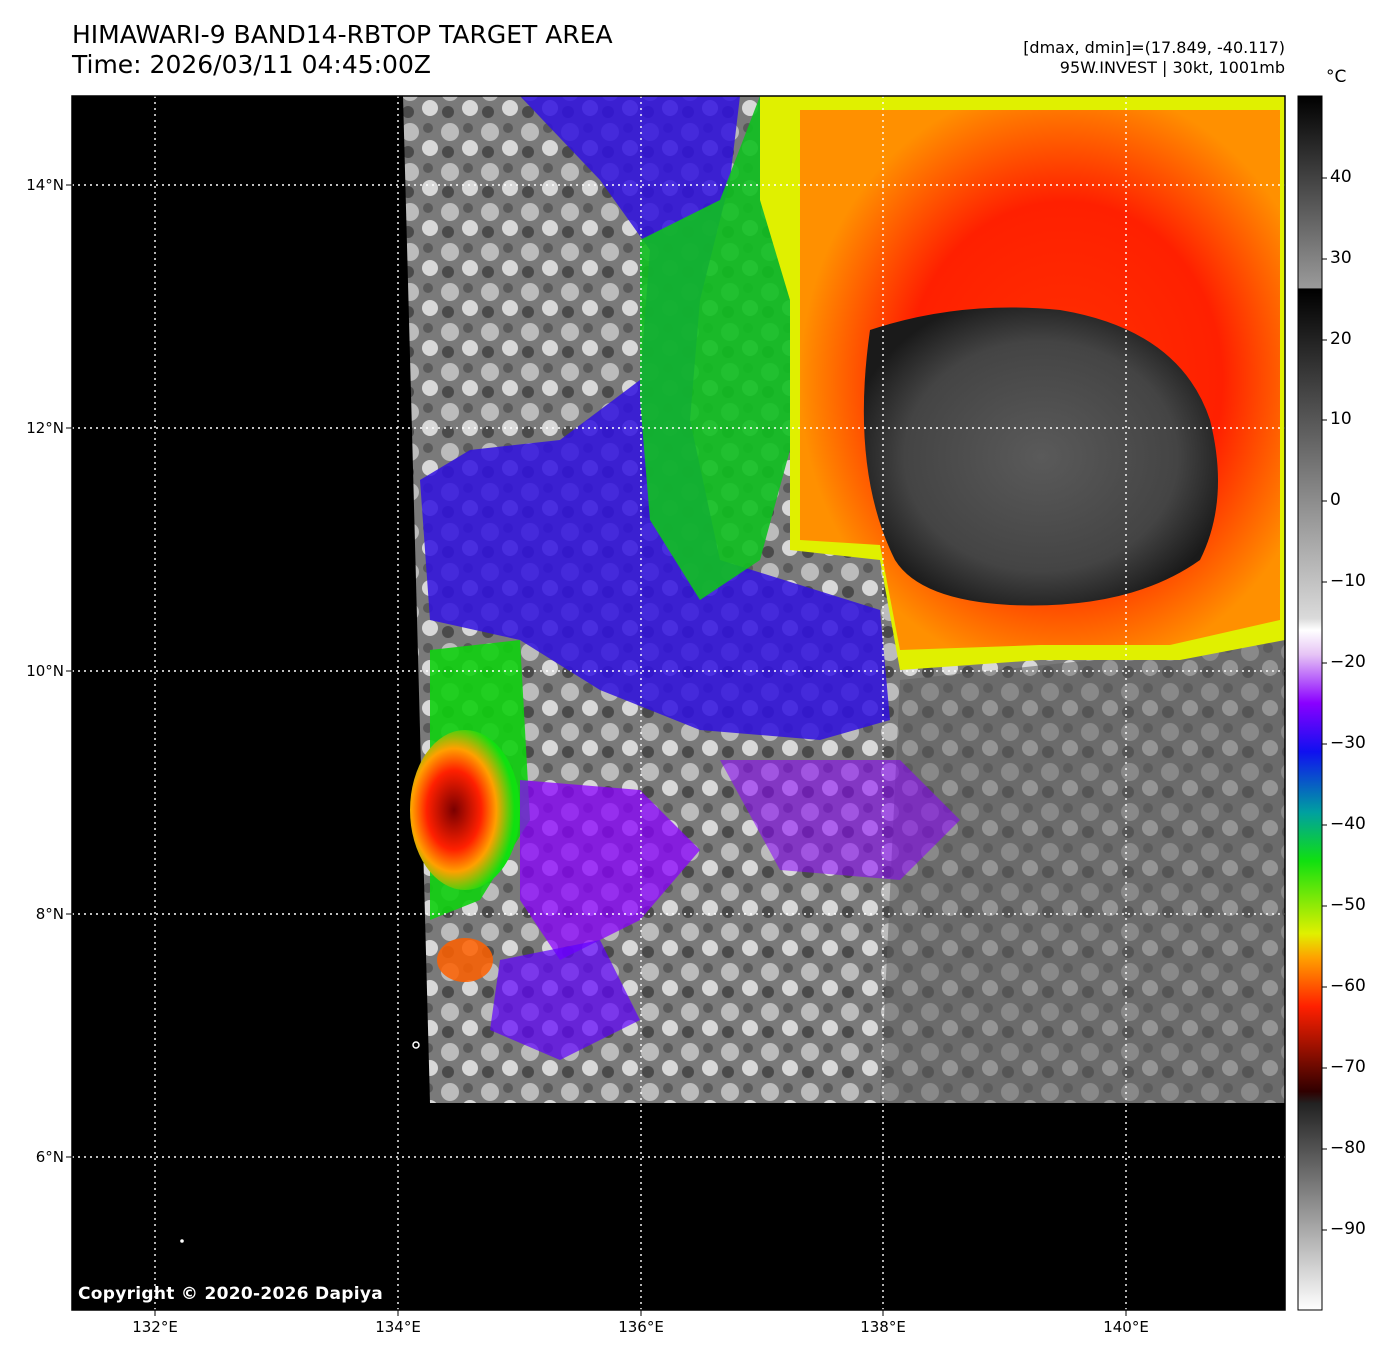 This screenshot has width=1390, height=1359. I want to click on gray-cloud-field, so click(1082, 871).